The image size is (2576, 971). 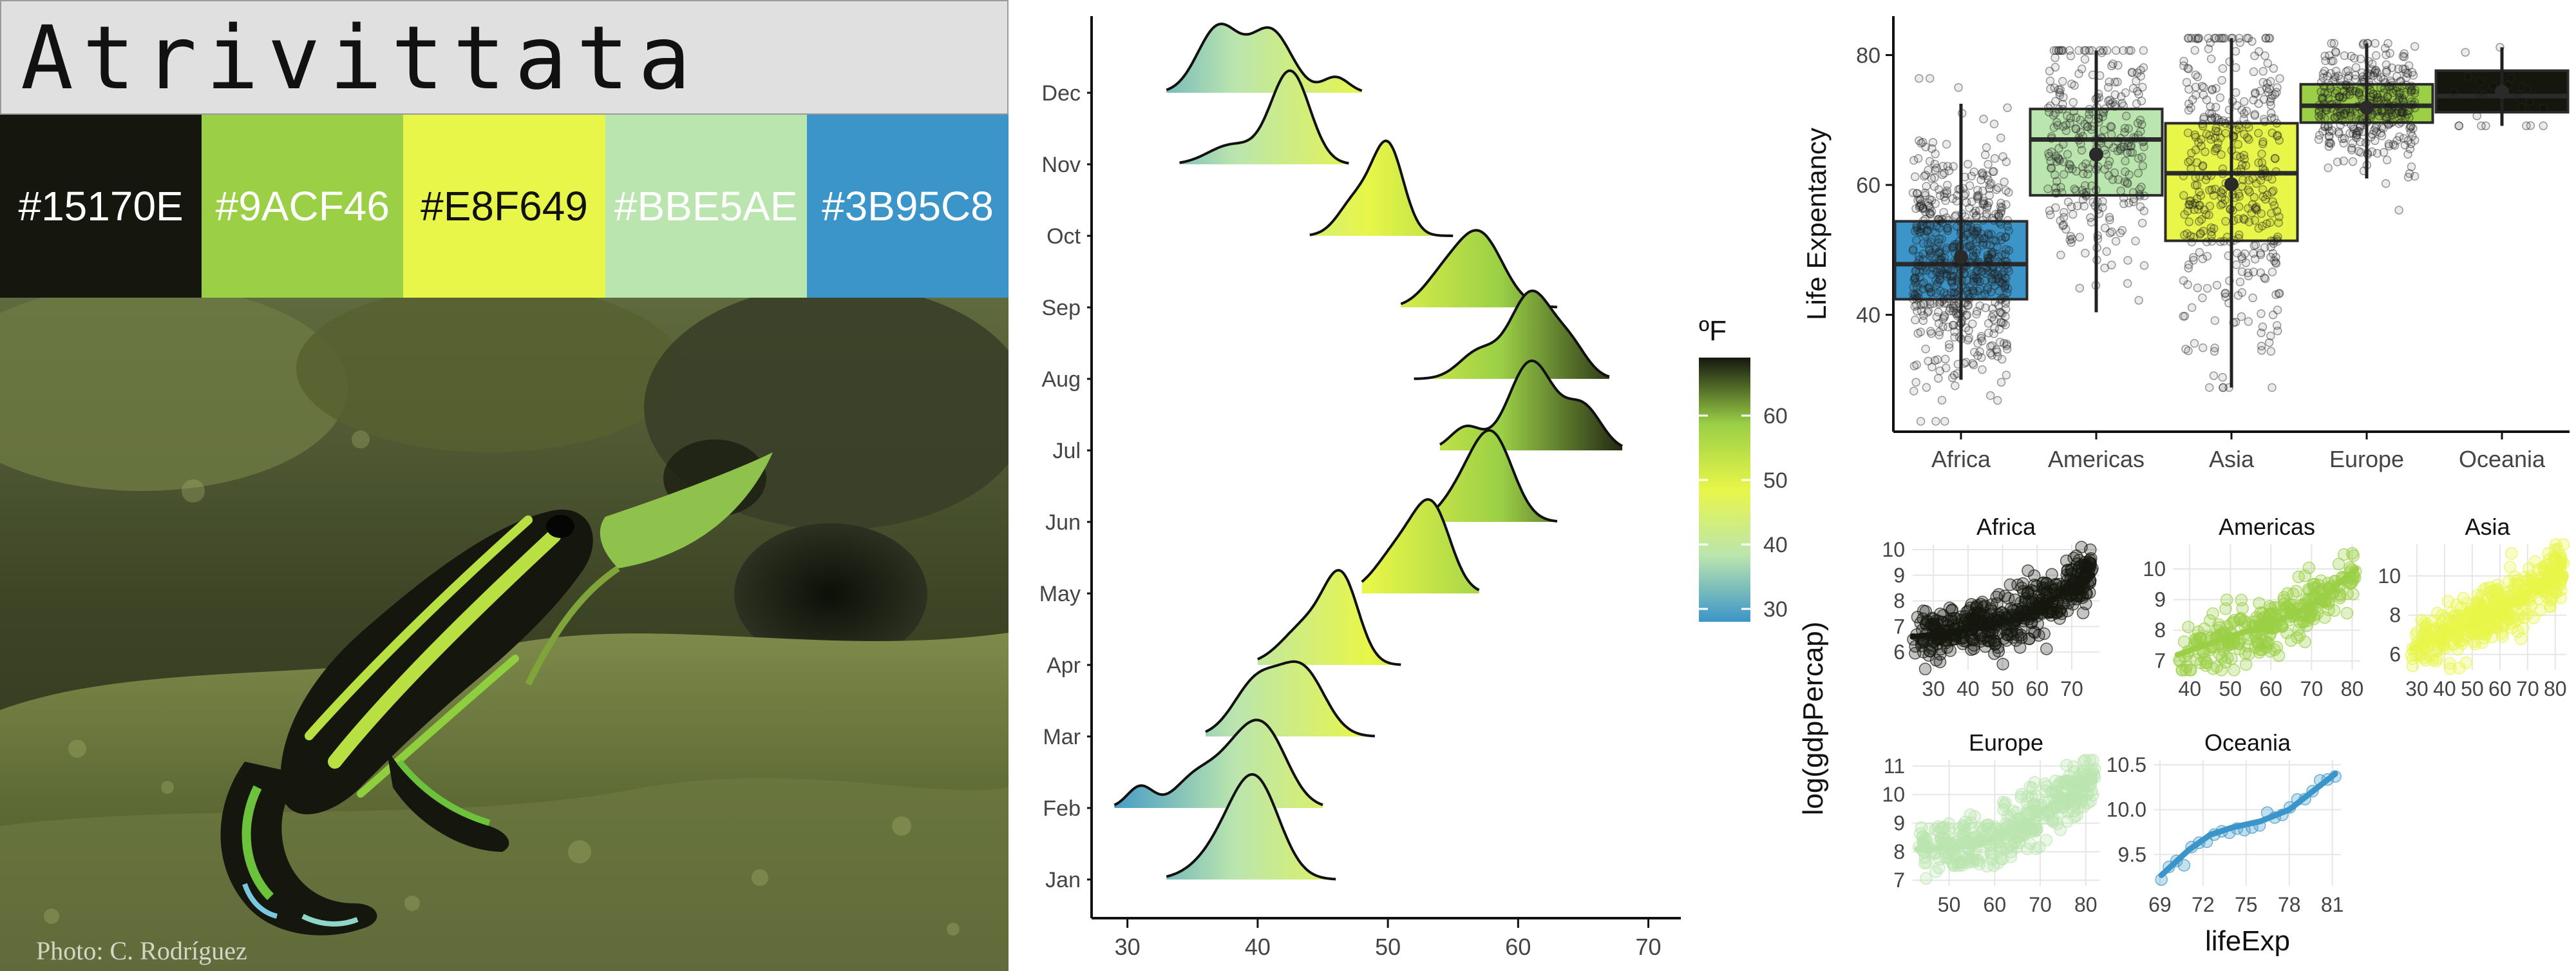 What do you see at coordinates (1649, 947) in the screenshot?
I see `x-tick-label: 70` at bounding box center [1649, 947].